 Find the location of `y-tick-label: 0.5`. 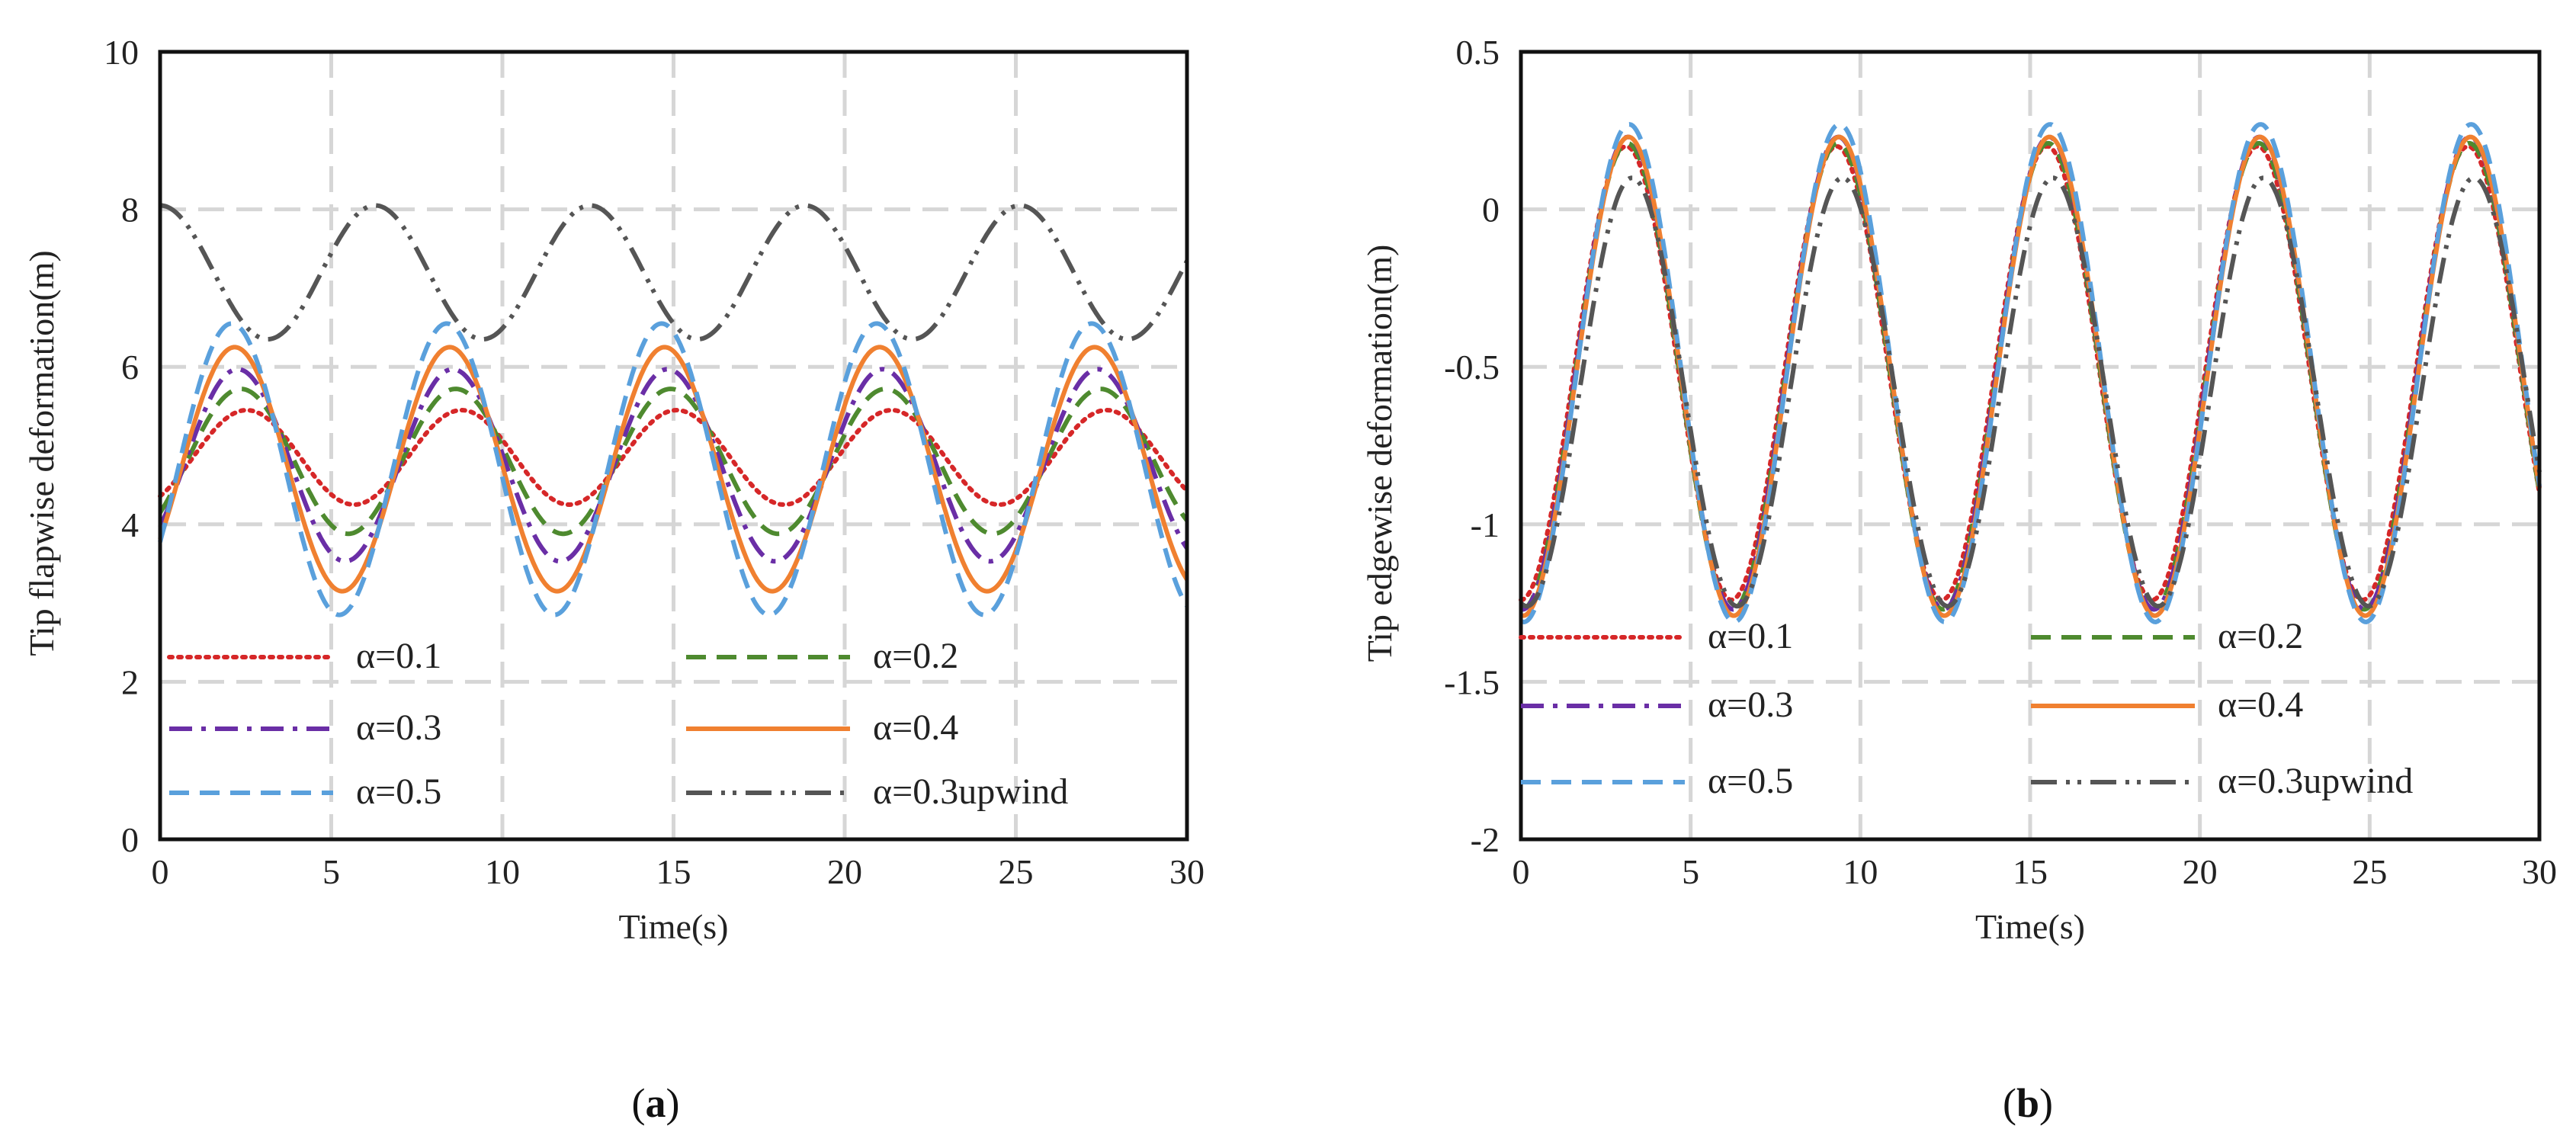

y-tick-label: 0.5 is located at coordinates (1478, 52).